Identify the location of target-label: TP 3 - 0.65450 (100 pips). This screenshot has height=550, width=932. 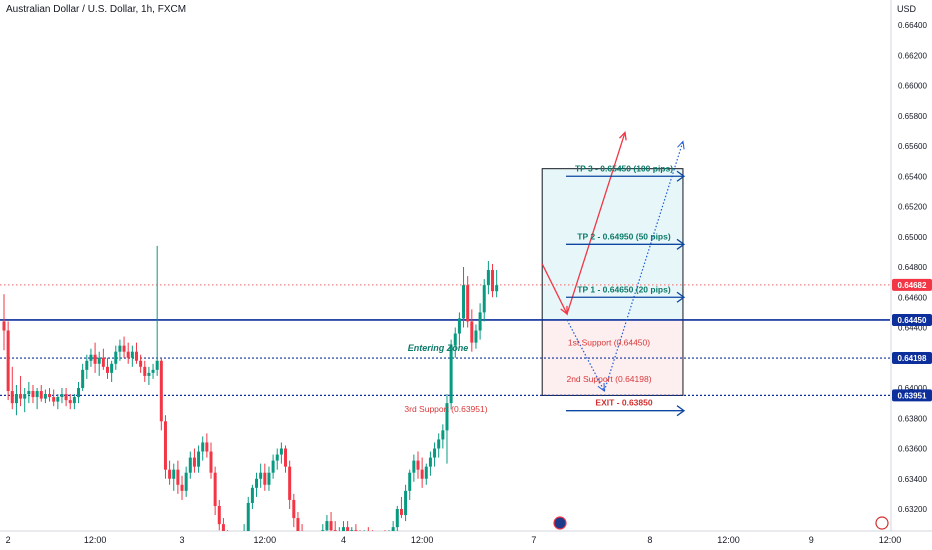
(624, 168).